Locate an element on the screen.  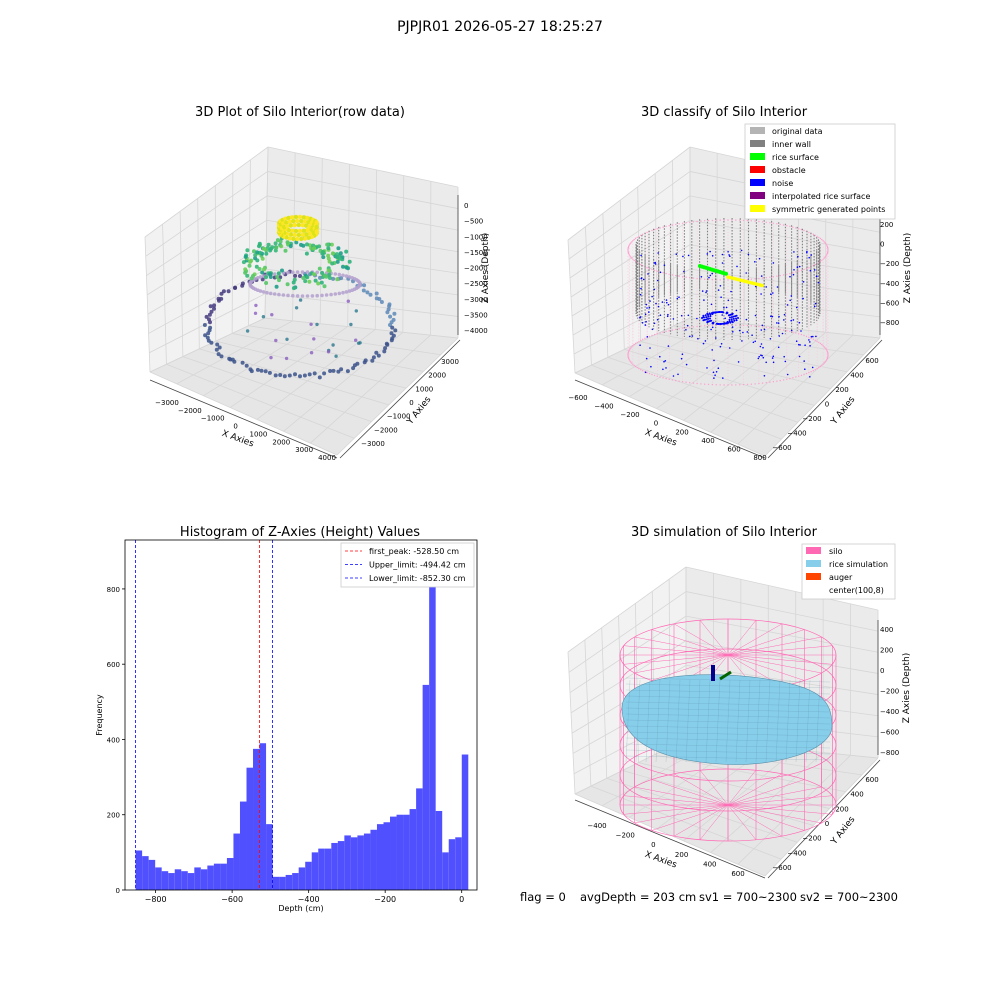
classify-x-tick-label: 200 is located at coordinates (681, 432).